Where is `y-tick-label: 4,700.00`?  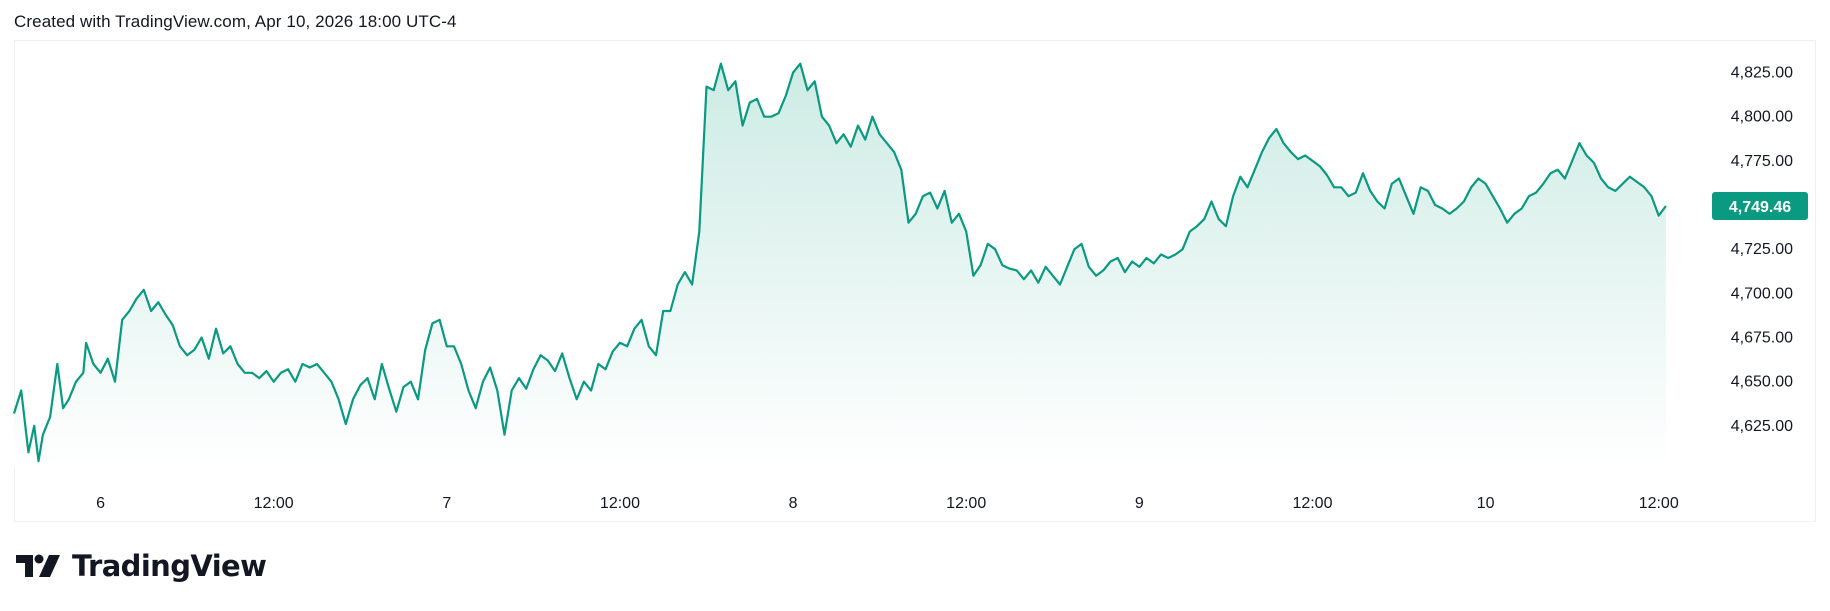 y-tick-label: 4,700.00 is located at coordinates (1762, 293).